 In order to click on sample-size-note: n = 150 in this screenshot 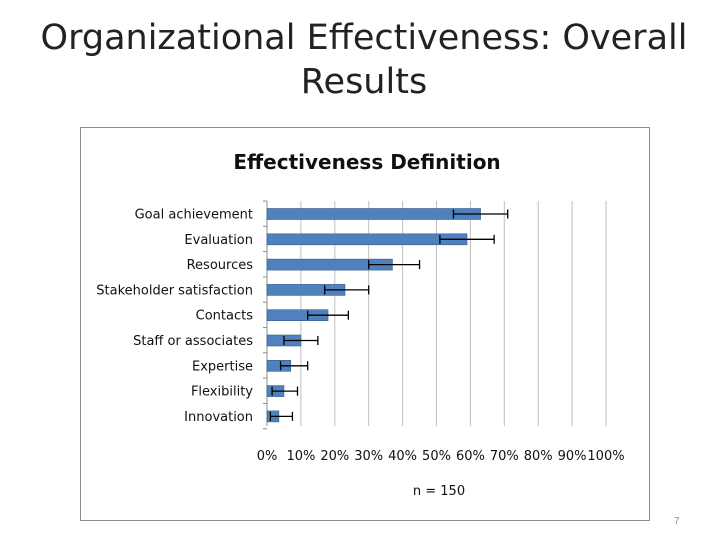, I will do `click(439, 491)`.